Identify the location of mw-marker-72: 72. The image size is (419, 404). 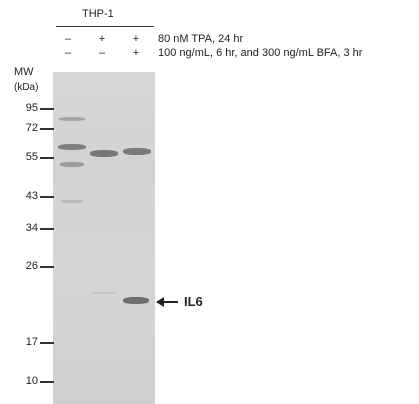
(32, 128).